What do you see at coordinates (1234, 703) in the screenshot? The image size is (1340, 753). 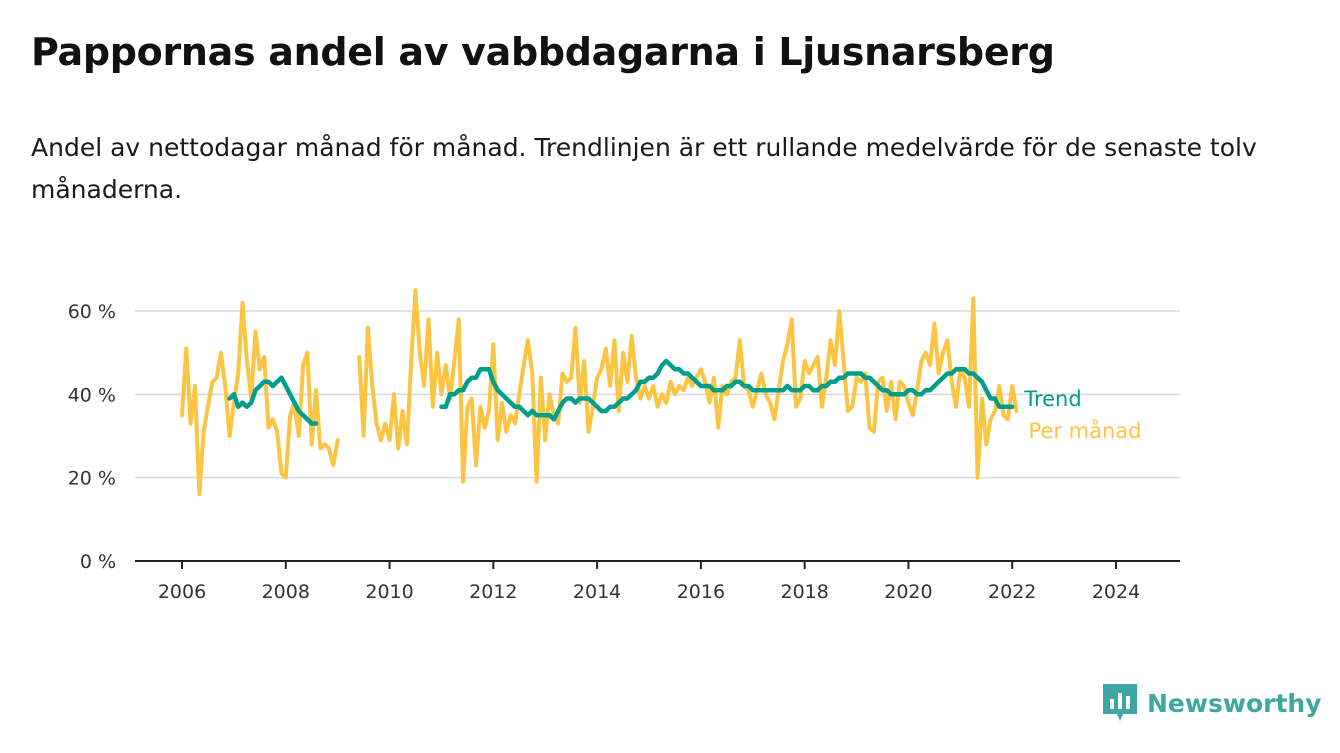 I see `brand-name: Newsworthy` at bounding box center [1234, 703].